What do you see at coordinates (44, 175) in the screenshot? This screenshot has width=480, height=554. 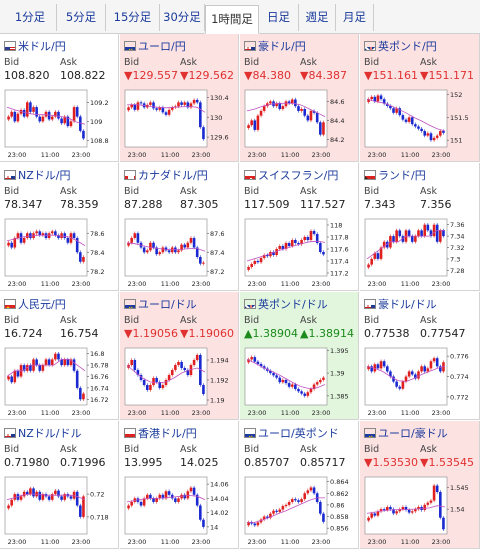 I see `pair-link: NZドル/円` at bounding box center [44, 175].